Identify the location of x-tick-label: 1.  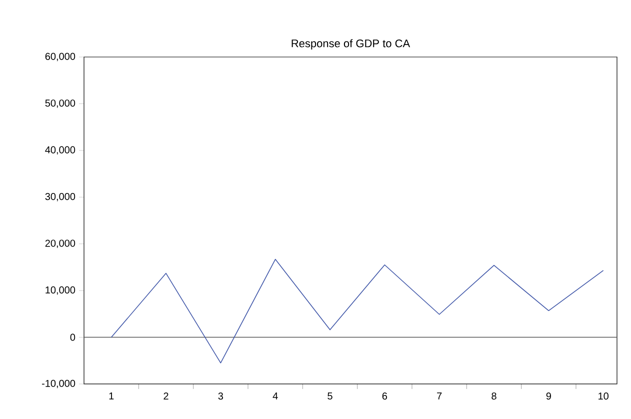
(111, 396).